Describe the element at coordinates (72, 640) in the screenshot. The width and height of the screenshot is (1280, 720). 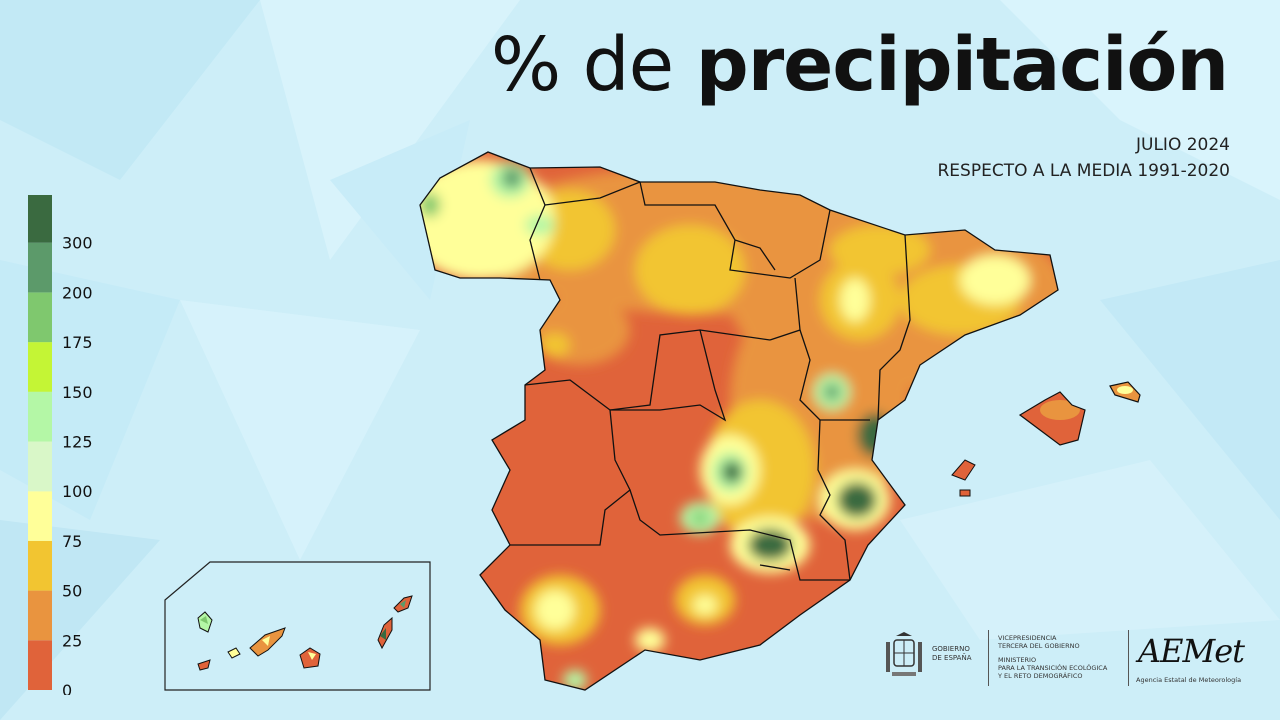
I see `legend-label: 25` at that location.